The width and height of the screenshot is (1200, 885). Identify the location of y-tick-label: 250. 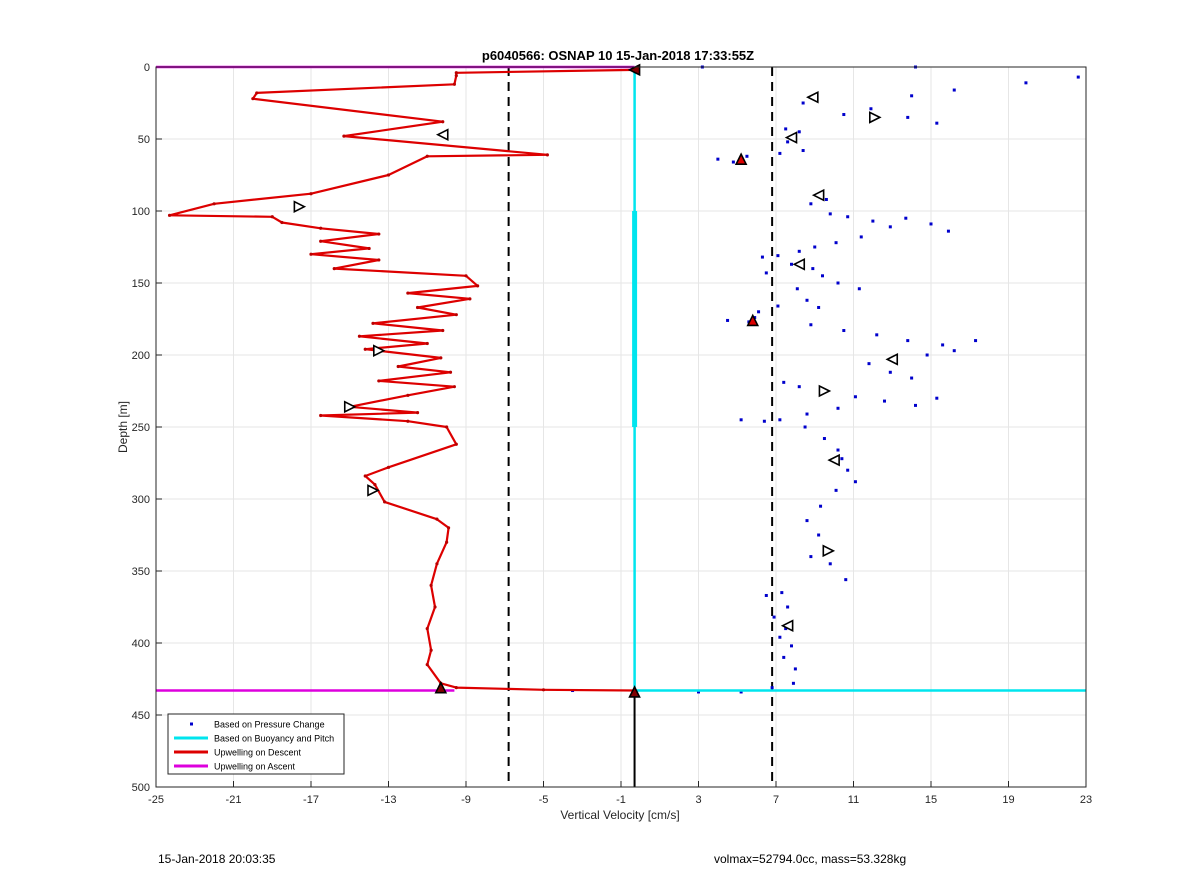
(141, 428).